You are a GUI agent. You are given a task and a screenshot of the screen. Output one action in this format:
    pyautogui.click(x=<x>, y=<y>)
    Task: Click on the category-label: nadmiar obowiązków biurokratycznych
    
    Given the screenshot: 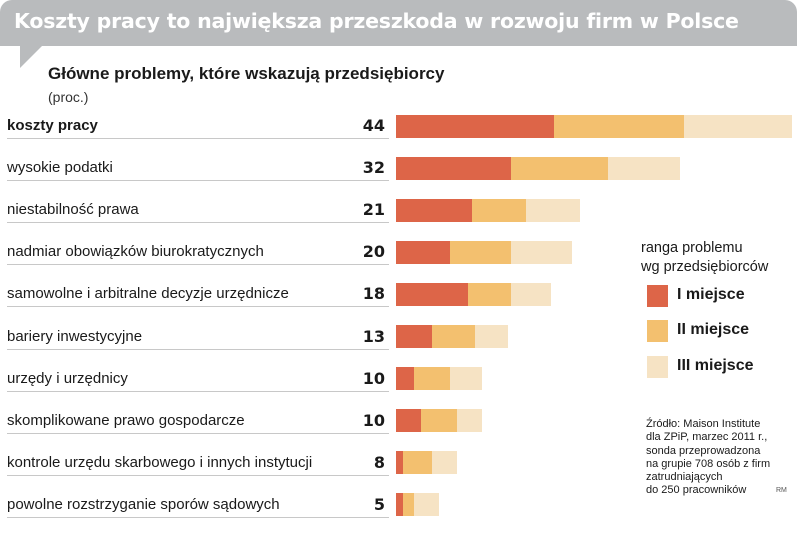 What is the action you would take?
    pyautogui.click(x=135, y=252)
    